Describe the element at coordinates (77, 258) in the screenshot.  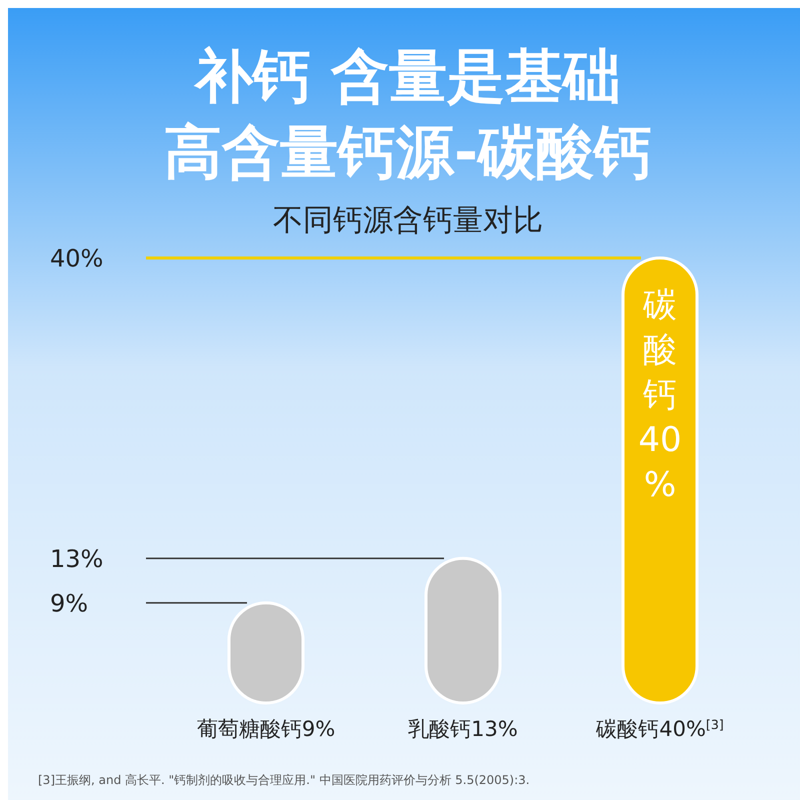
I see `y-tick-label: 40%` at that location.